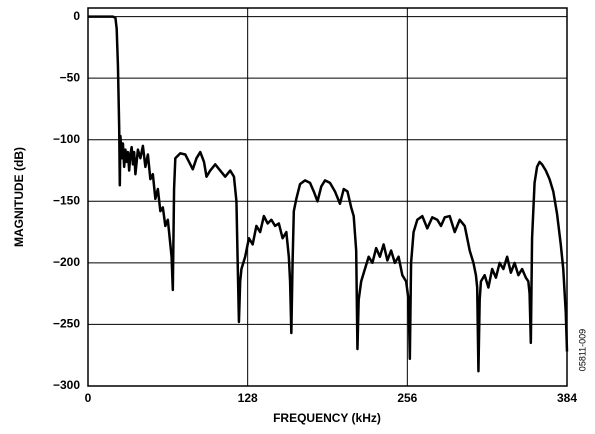 The height and width of the screenshot is (434, 595). I want to click on y-tick-label: −300, so click(66, 385).